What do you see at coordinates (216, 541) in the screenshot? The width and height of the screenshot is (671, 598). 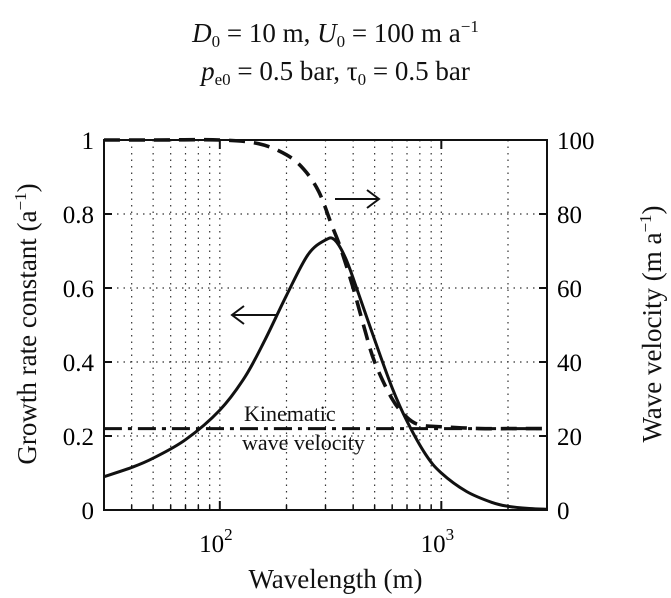 I see `x-tick-label: 10²` at bounding box center [216, 541].